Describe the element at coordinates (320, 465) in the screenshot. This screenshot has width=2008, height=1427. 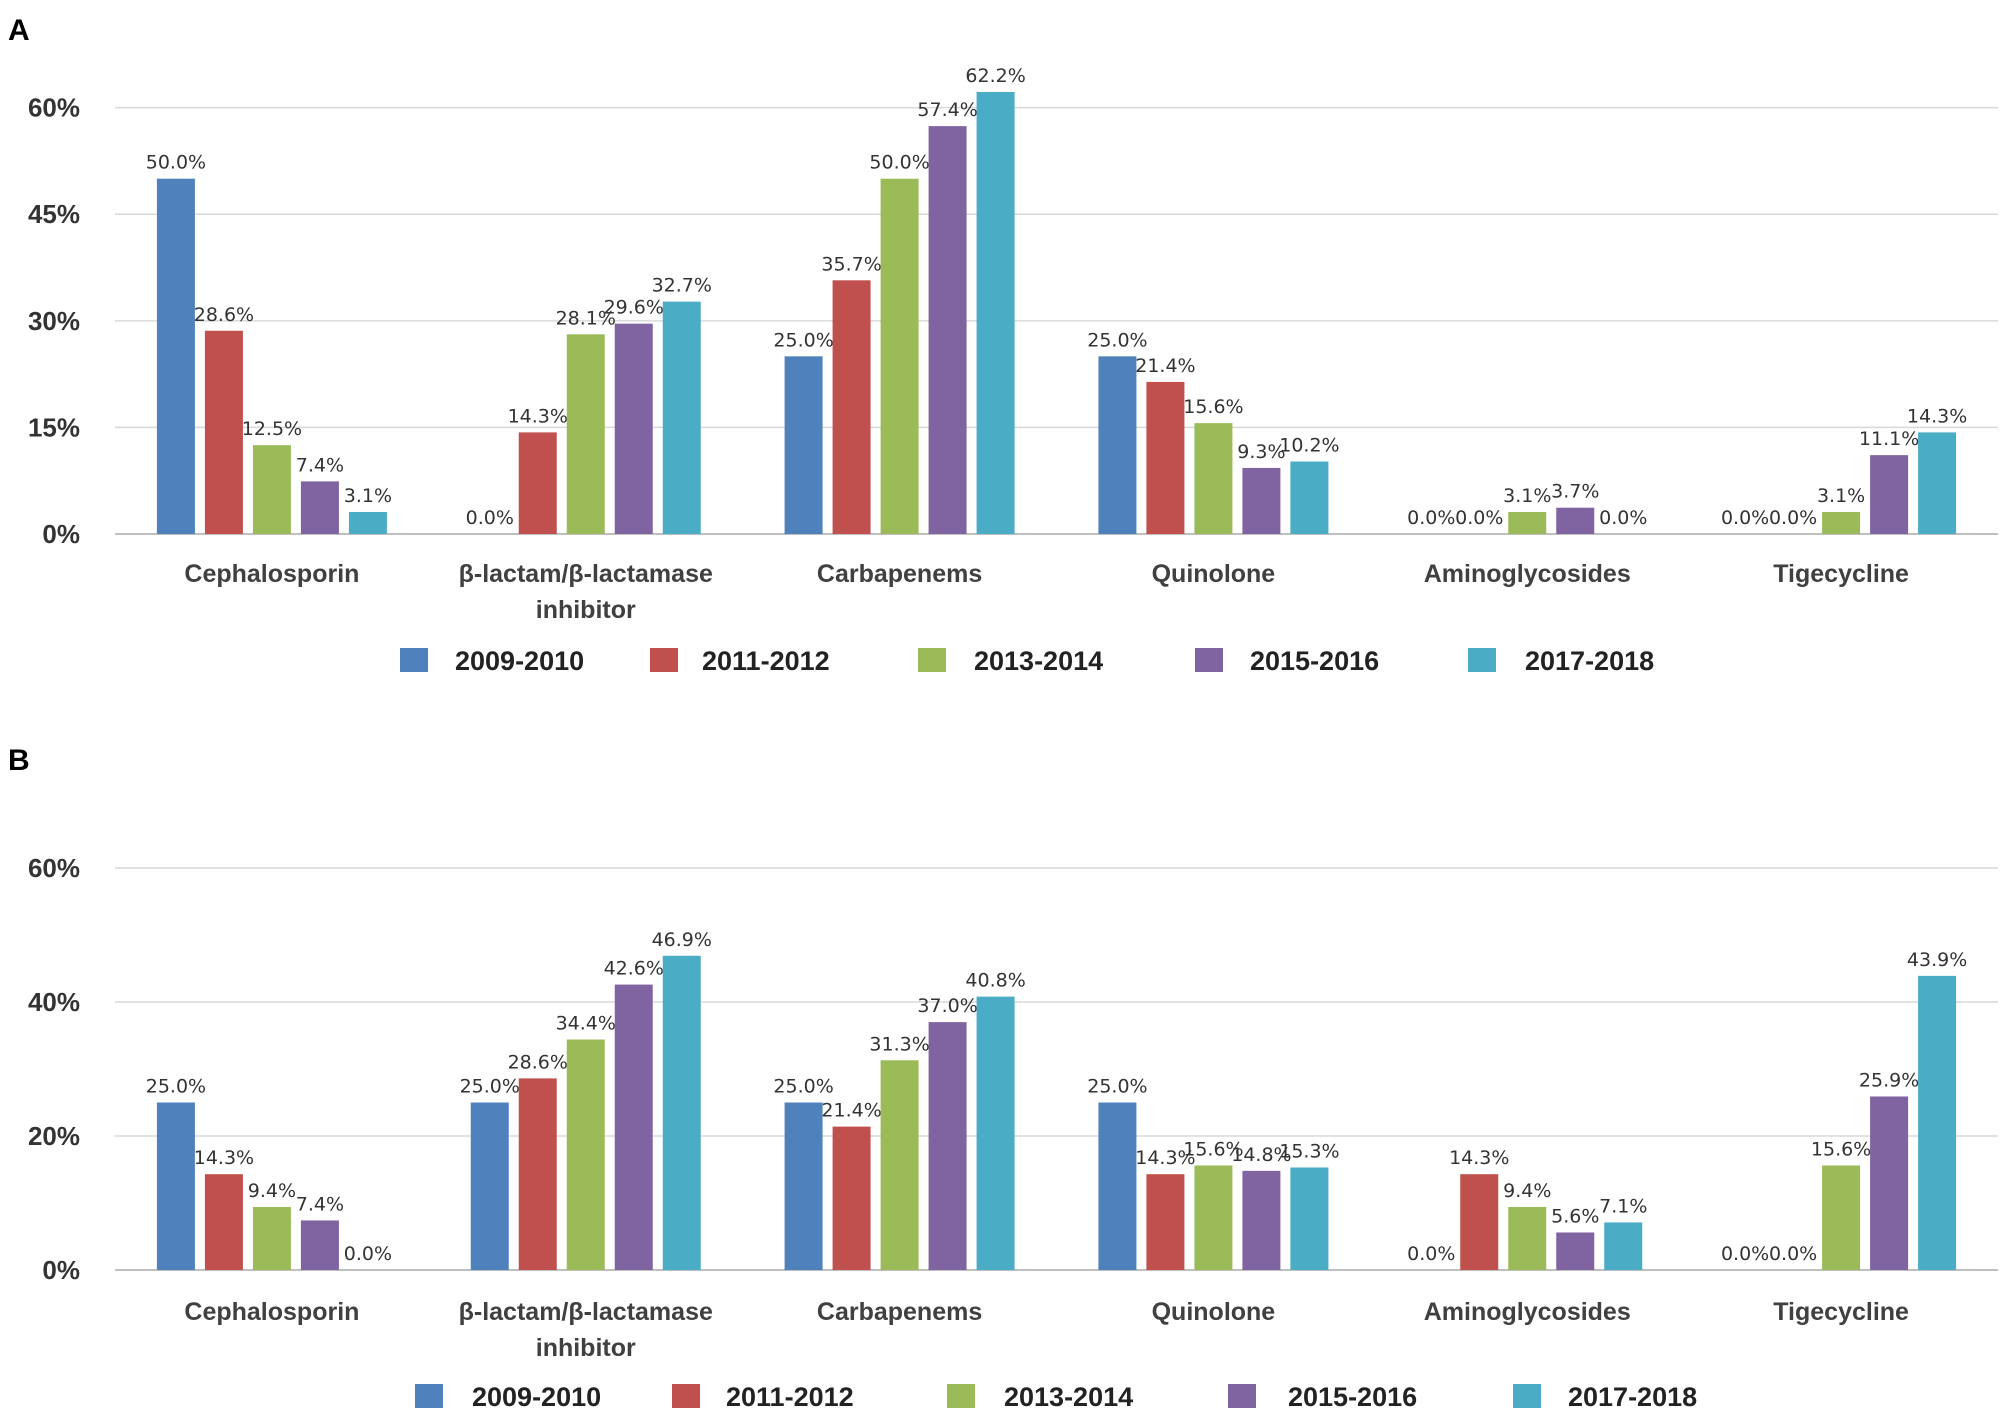
I see `data-label: 7.4%` at that location.